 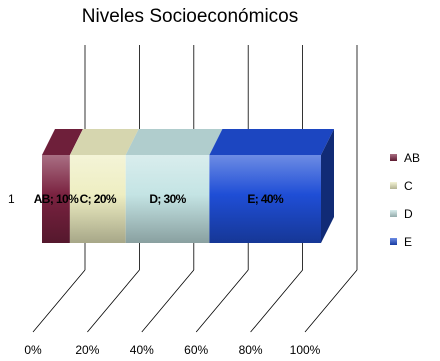 I want to click on x-tick-label: 40%, so click(x=142, y=350).